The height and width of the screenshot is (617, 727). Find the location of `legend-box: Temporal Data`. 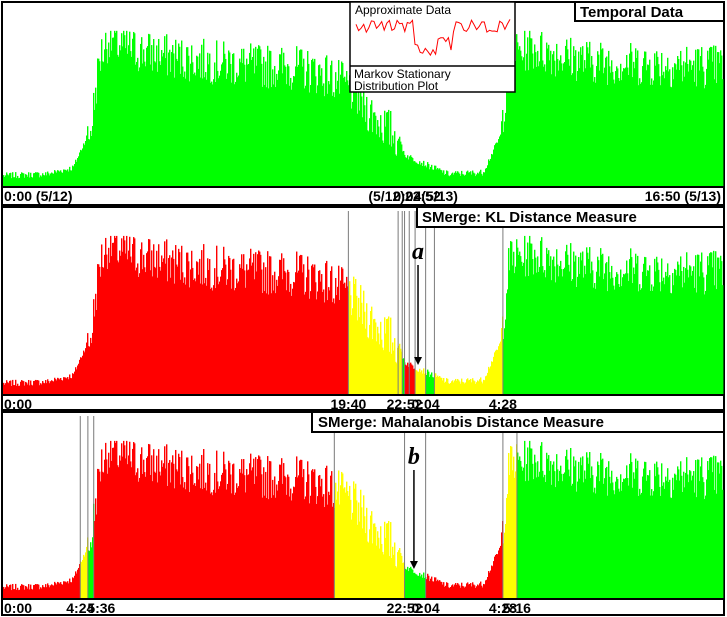

legend-box: Temporal Data is located at coordinates (649, 11).